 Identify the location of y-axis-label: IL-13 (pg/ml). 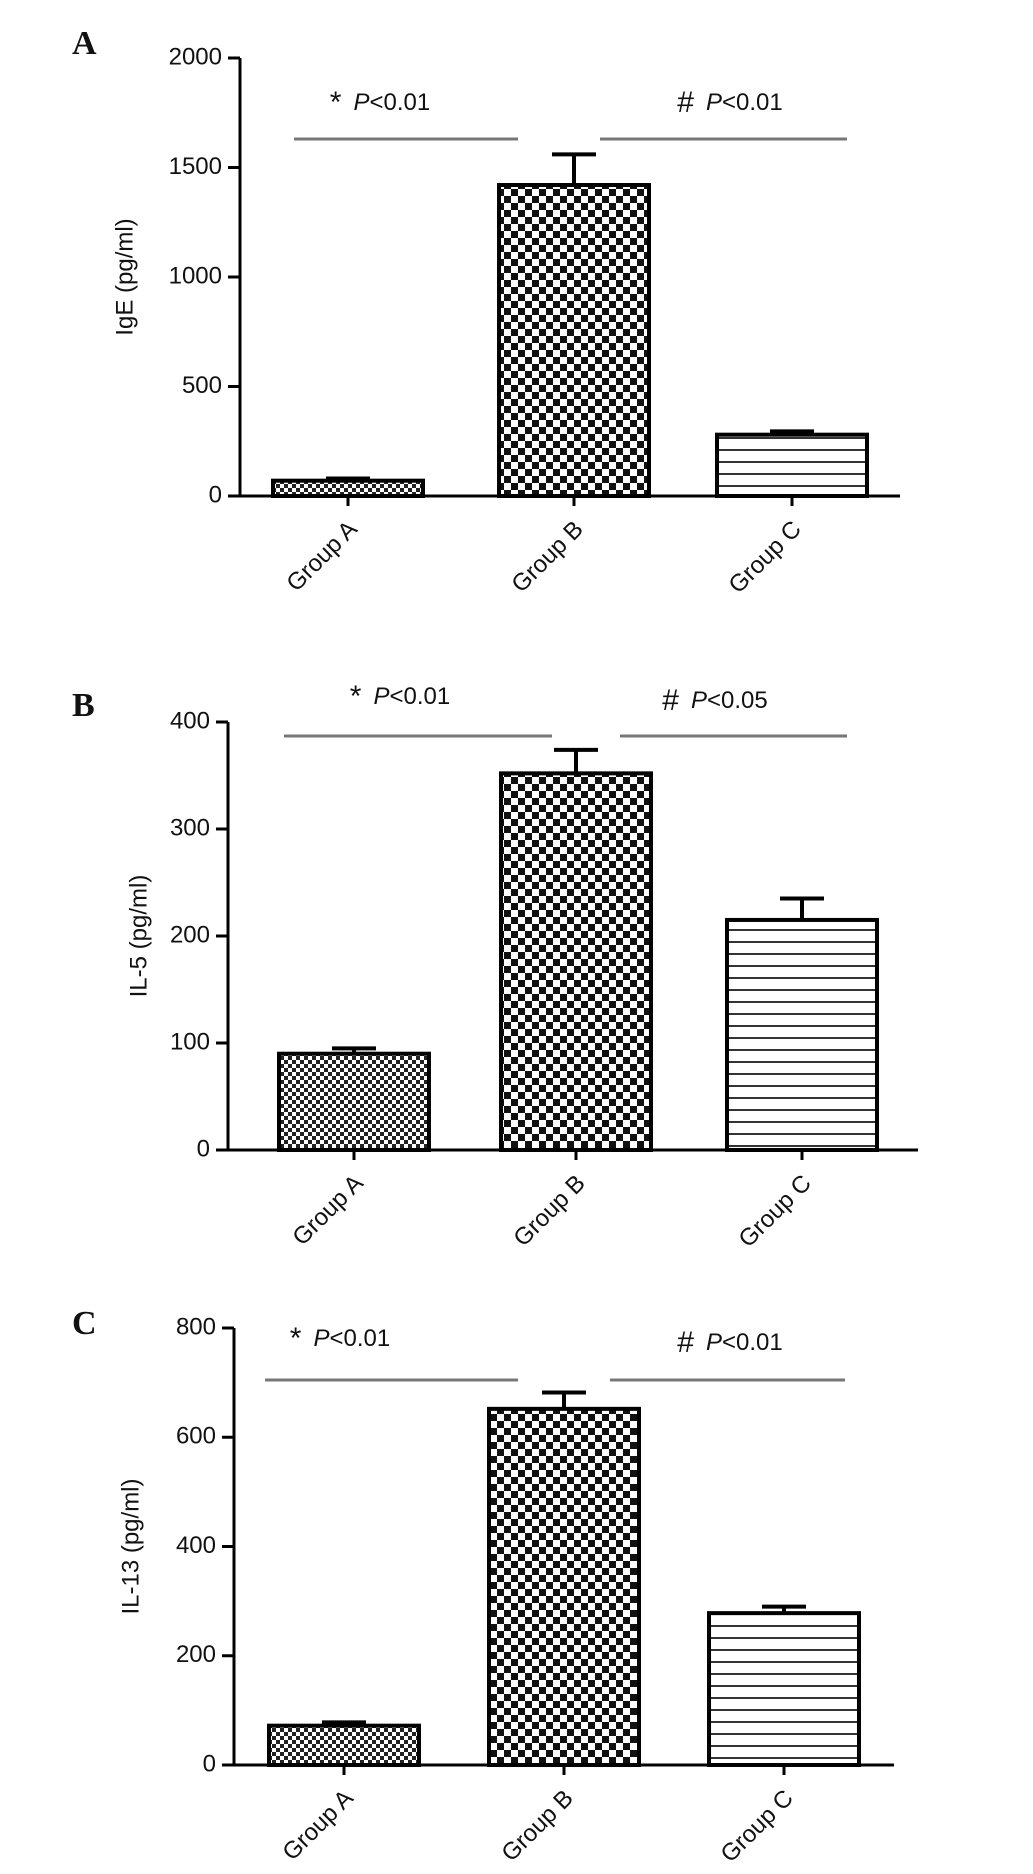
(130, 1546).